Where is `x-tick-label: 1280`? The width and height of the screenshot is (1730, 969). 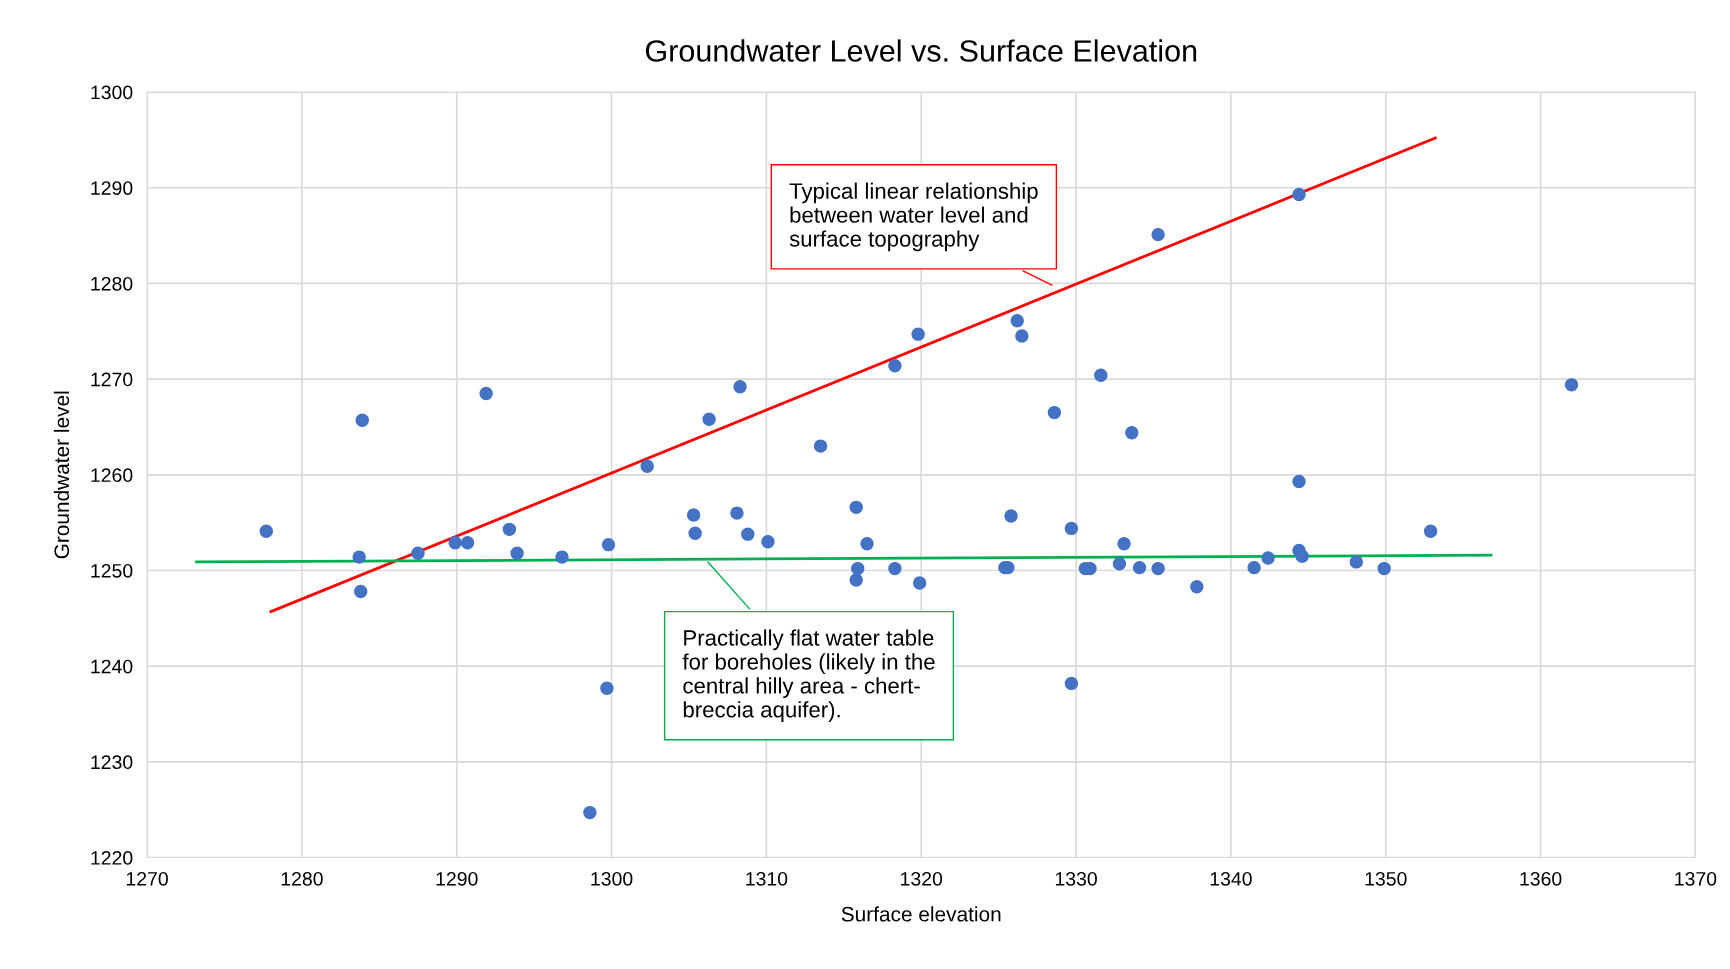
x-tick-label: 1280 is located at coordinates (302, 878).